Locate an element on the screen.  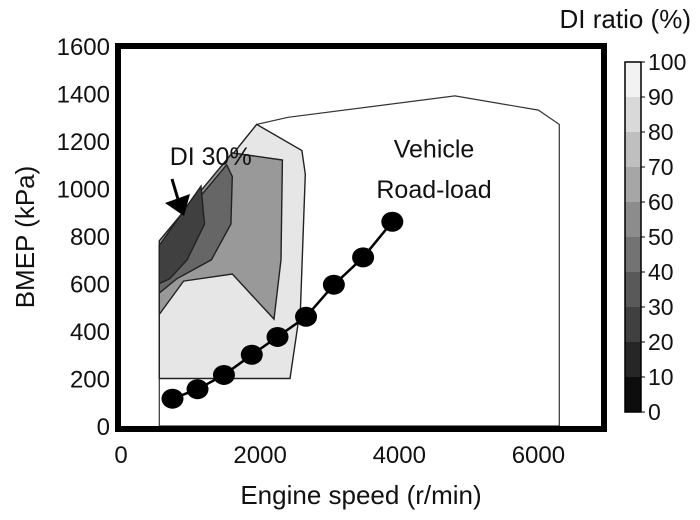
y-tick-label: 200 is located at coordinates (90, 380).